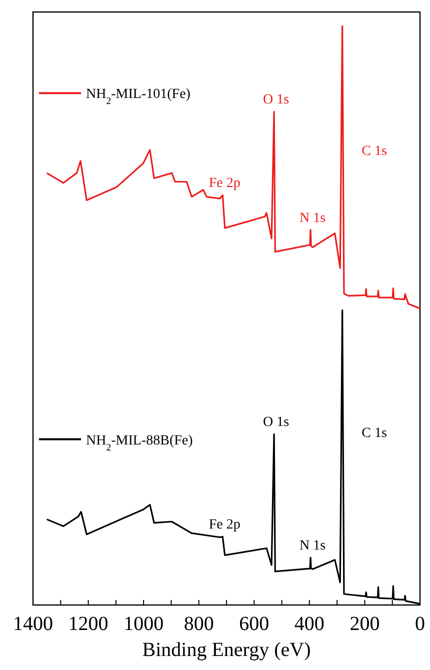 The height and width of the screenshot is (670, 430). What do you see at coordinates (138, 97) in the screenshot?
I see `legend-label: NH$_{2}$-MIL-101(Fe)` at bounding box center [138, 97].